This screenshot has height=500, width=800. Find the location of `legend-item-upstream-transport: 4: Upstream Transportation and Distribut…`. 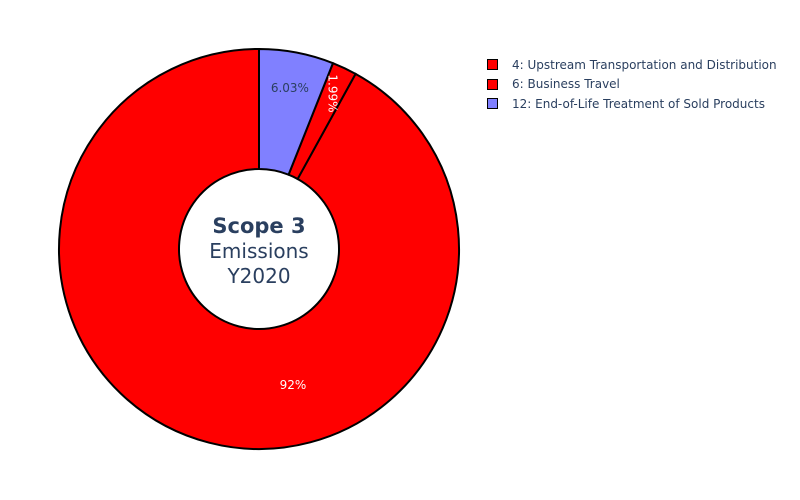

legend-item-upstream-transport: 4: Upstream Transportation and Distribut… is located at coordinates (632, 65).